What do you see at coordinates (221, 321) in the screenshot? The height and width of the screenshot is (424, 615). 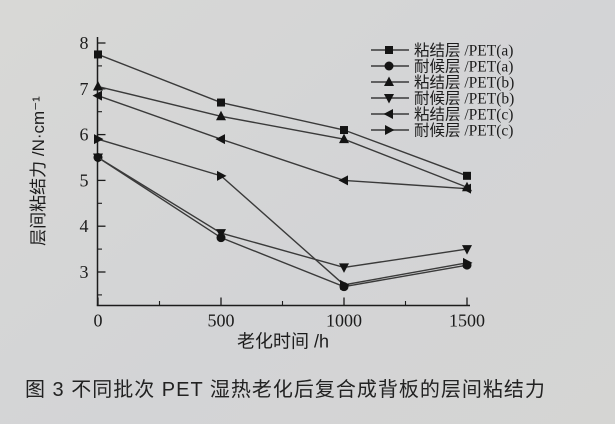 I see `x-tick-label: 500` at bounding box center [221, 321].